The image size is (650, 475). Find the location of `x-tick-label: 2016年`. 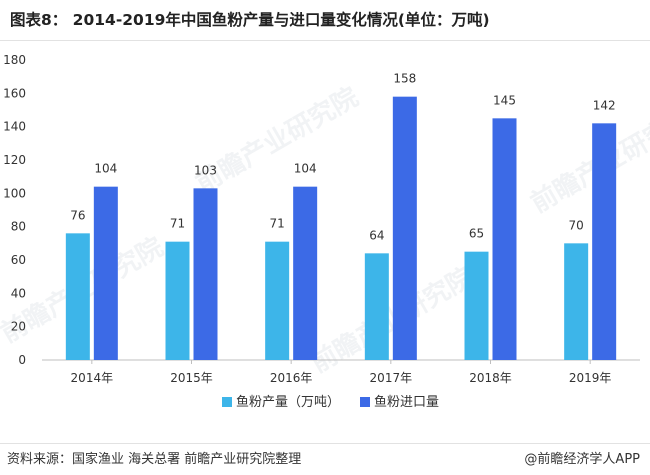

x-tick-label: 2016年 is located at coordinates (291, 378).